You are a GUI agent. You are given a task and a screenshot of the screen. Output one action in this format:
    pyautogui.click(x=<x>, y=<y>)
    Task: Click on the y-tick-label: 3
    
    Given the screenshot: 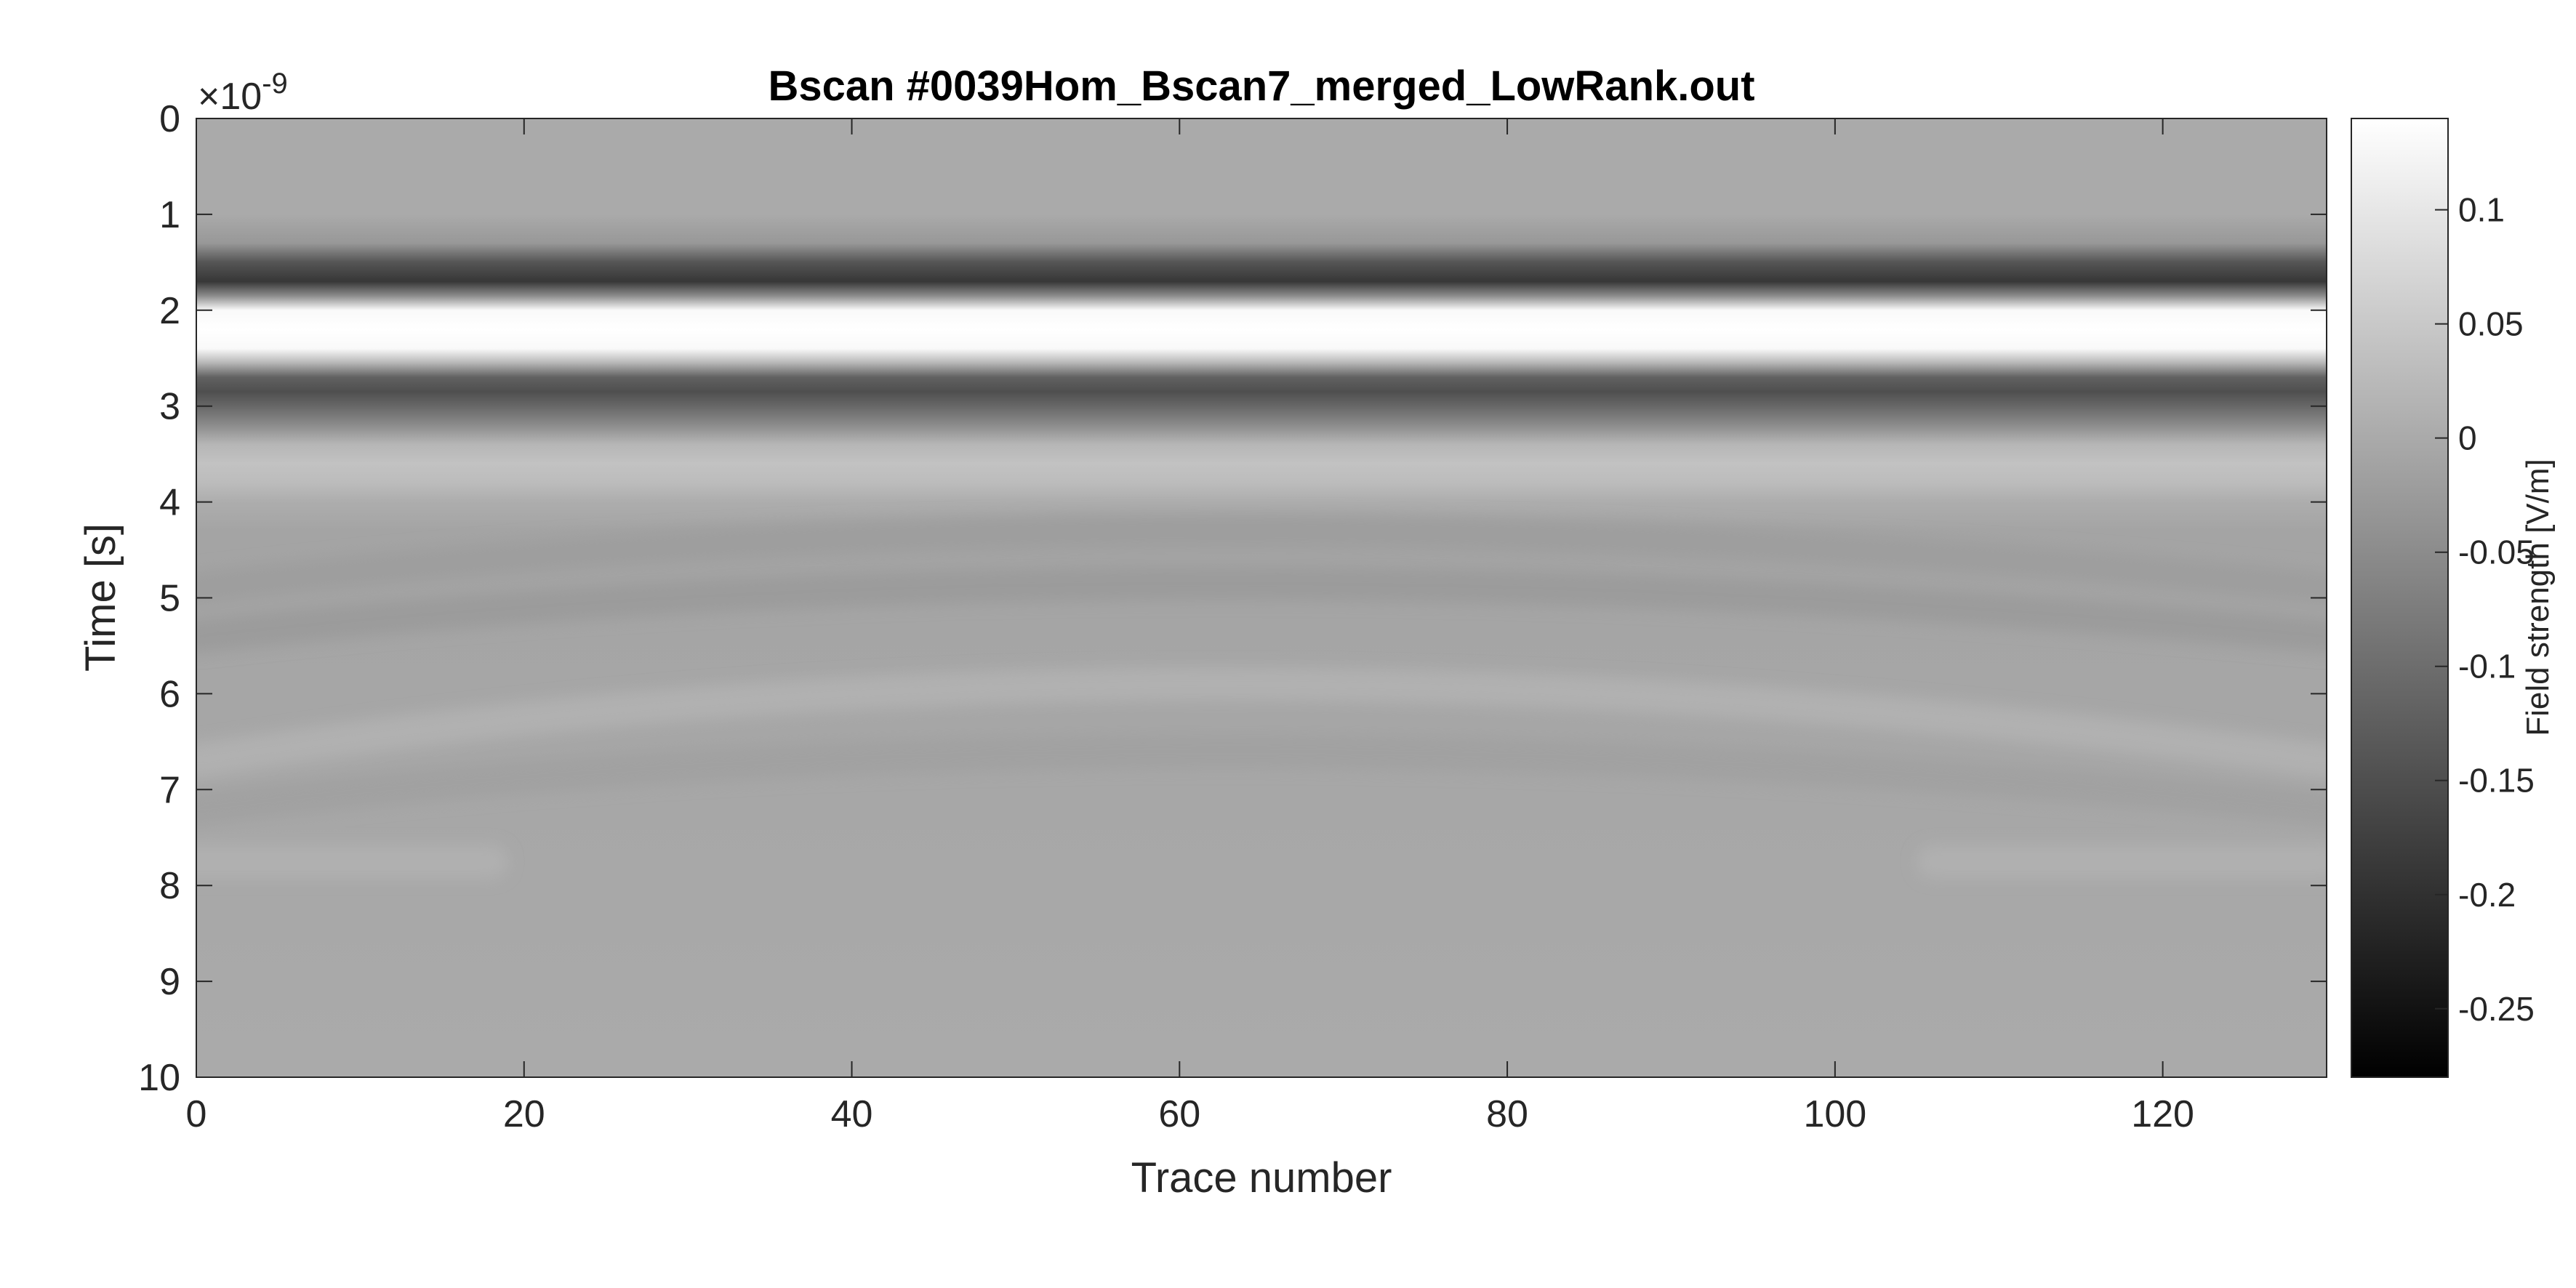 What is the action you would take?
    pyautogui.click(x=169, y=407)
    